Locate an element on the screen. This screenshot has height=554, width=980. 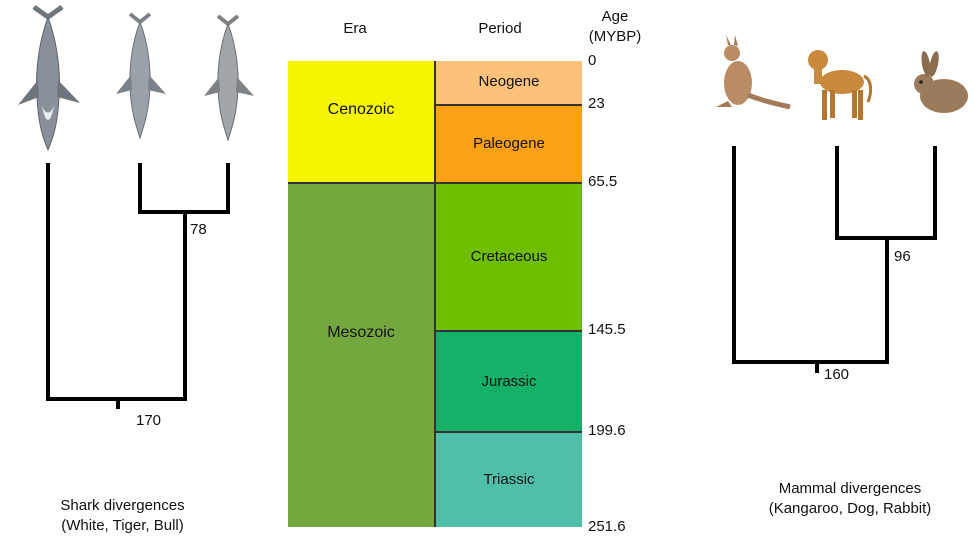
period-cretaceous: Cretaceous is located at coordinates (509, 256).